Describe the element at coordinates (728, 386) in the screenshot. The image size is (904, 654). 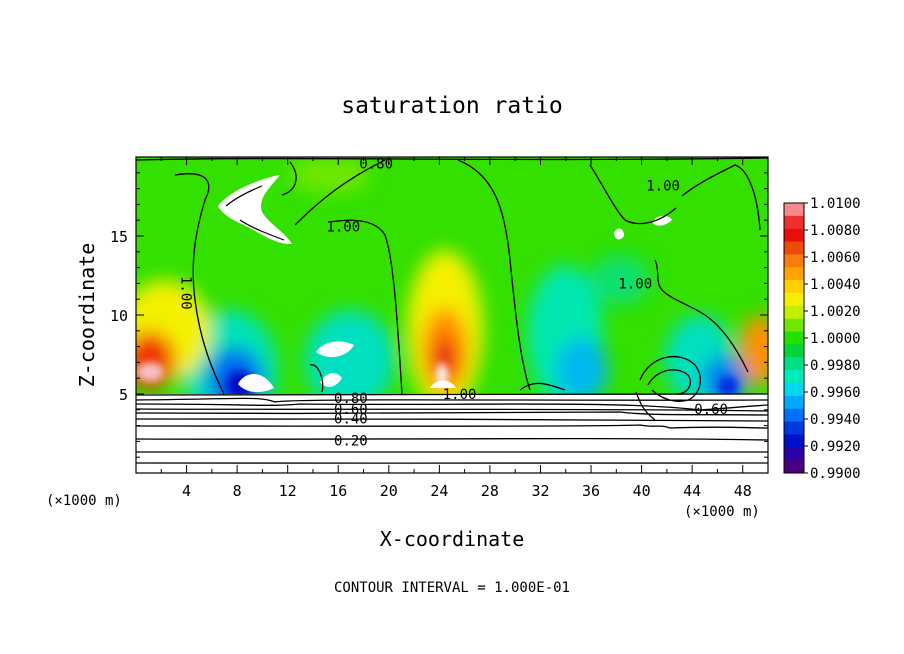
I see `dry-core-right` at that location.